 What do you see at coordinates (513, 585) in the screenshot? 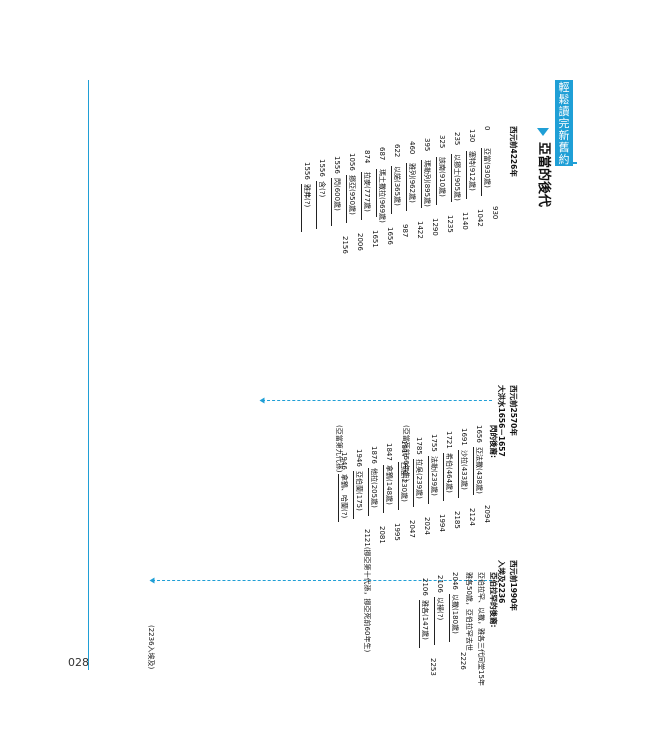
I see `era-egypt-year: 西元前1990年` at bounding box center [513, 585].